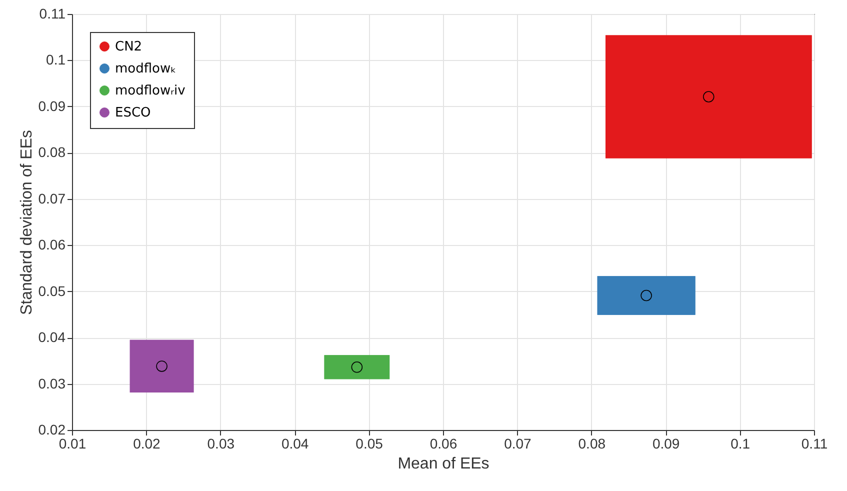 This screenshot has width=847, height=491. I want to click on y-tick-label: 0.02, so click(52, 430).